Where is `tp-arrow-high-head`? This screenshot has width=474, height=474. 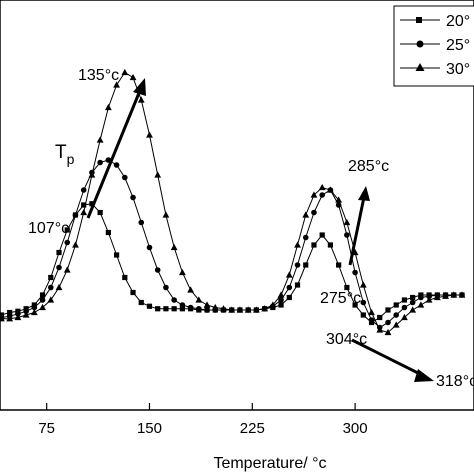
tp-arrow-high-head is located at coordinates (364, 193).